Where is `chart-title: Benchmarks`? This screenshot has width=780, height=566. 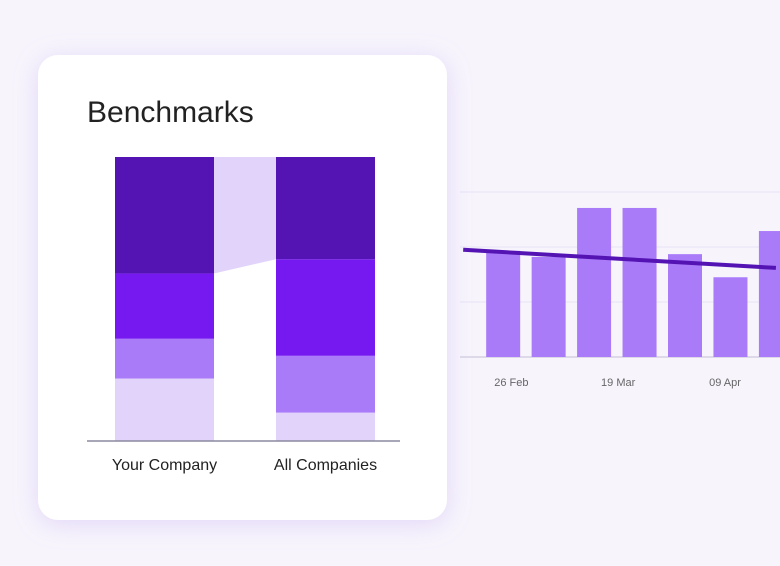 chart-title: Benchmarks is located at coordinates (170, 112).